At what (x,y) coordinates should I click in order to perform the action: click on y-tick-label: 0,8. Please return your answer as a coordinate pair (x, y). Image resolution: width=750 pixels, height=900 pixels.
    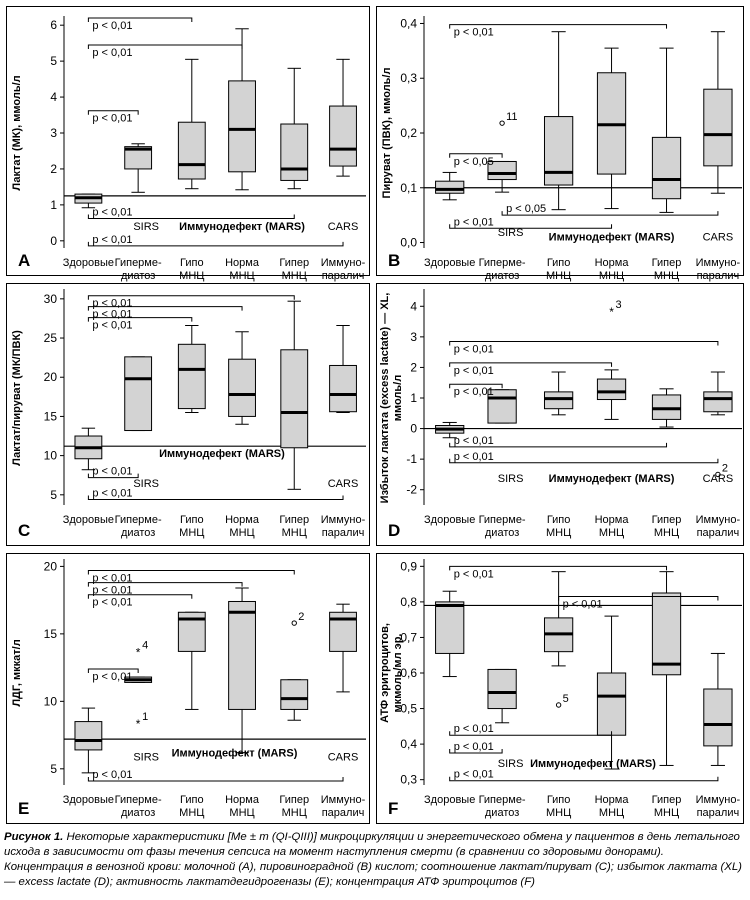
    Looking at the image, I should click on (408, 602).